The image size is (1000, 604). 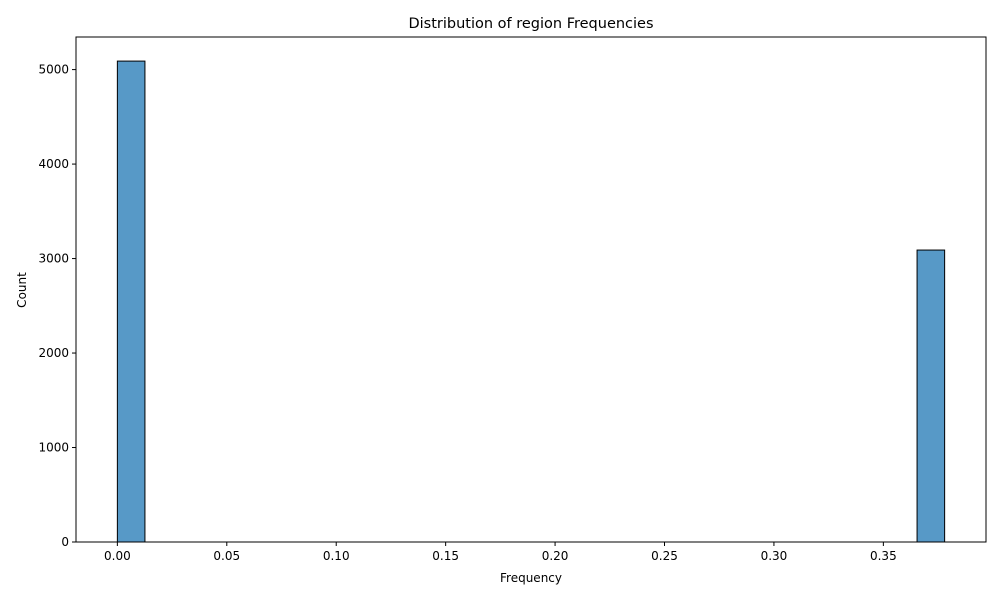 I want to click on y-axis-ticks: 0 1000 2000 3000 4000 5000, so click(x=57, y=306).